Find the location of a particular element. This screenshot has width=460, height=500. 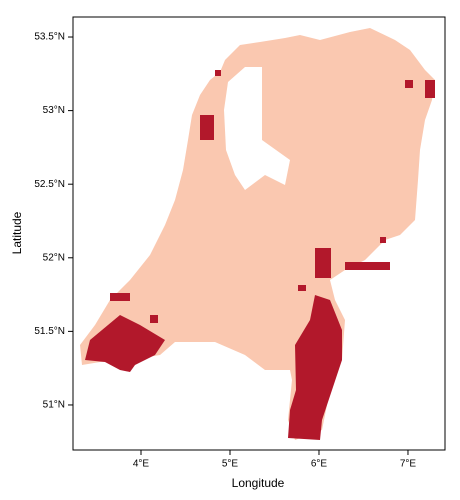

x-tick-label: 7°E is located at coordinates (408, 464).